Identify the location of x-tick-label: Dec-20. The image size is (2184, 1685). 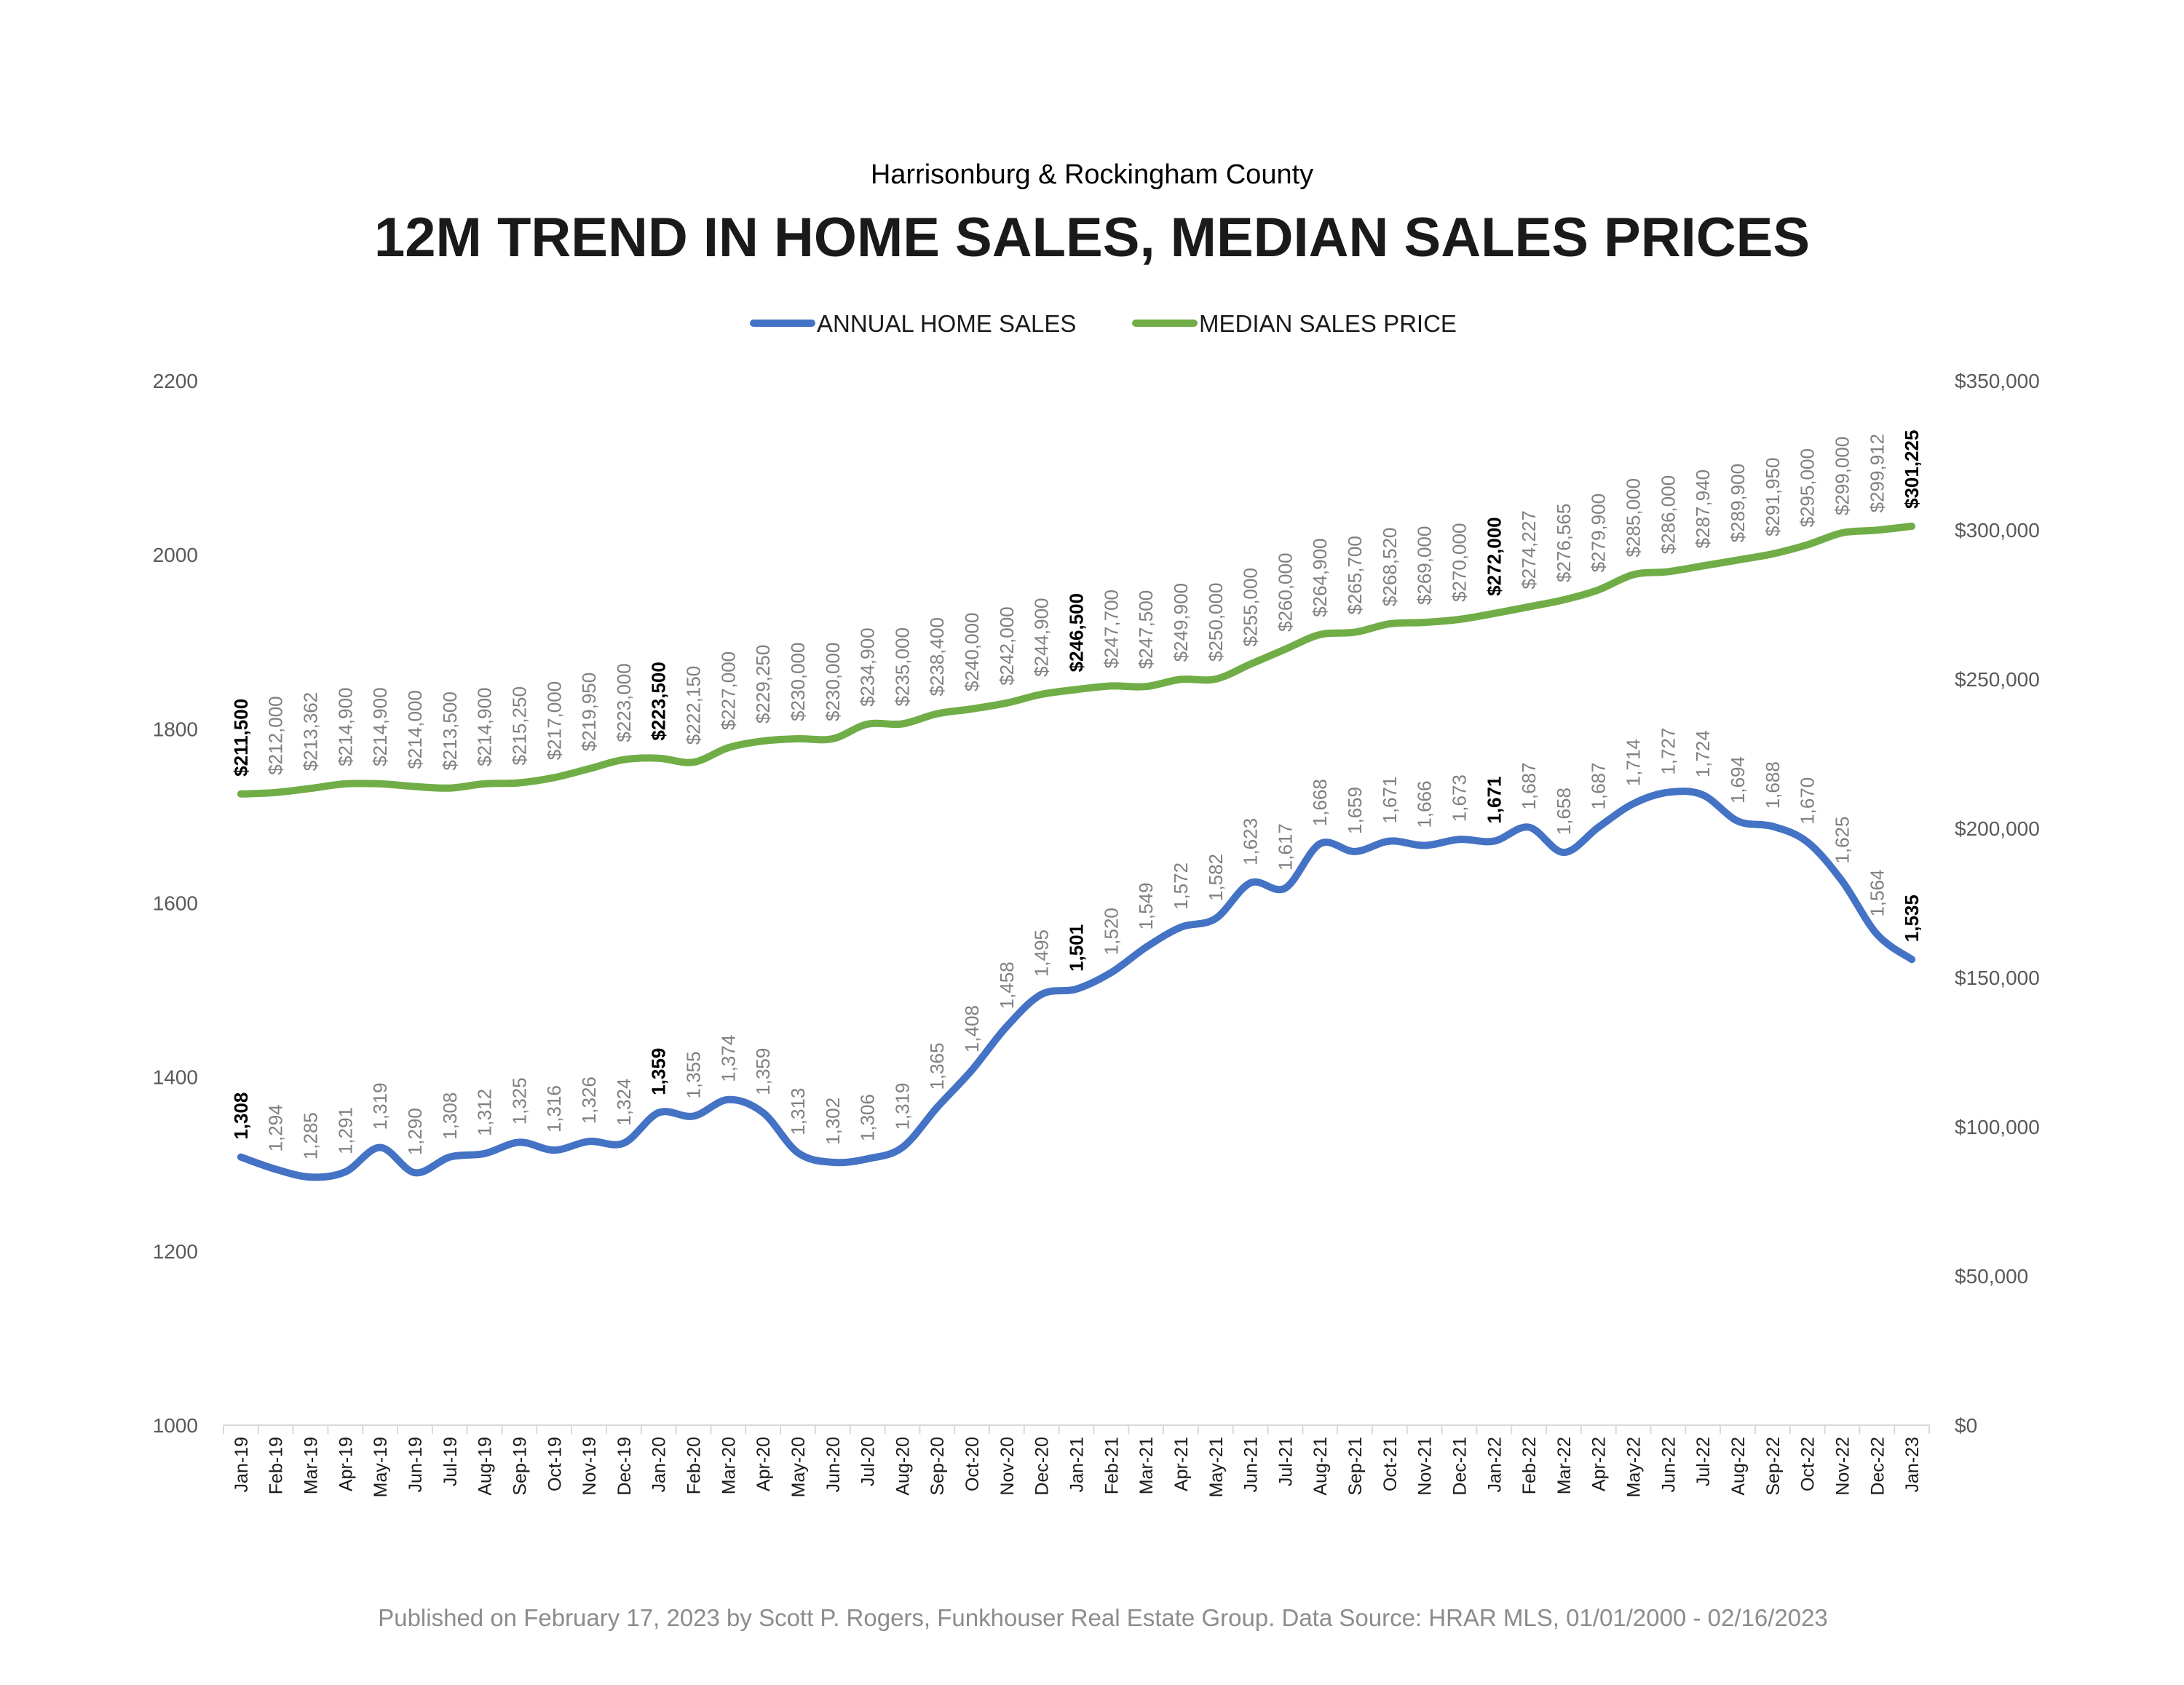
(1042, 1466).